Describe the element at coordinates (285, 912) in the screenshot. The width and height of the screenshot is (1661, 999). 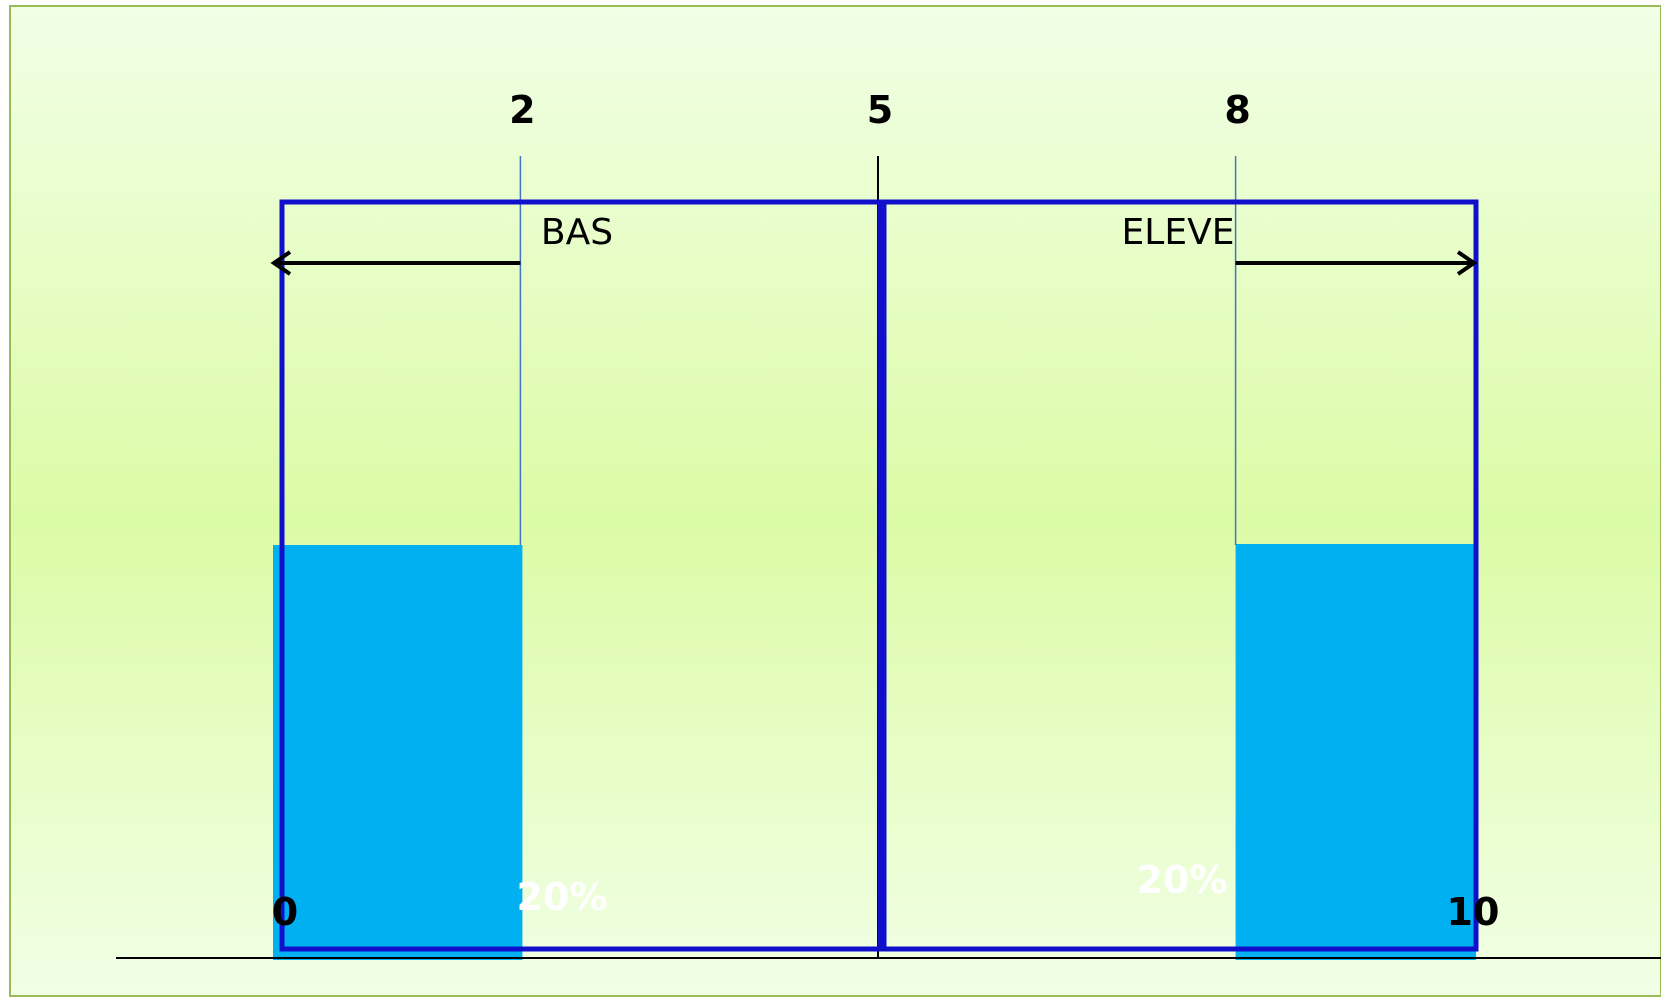
I see `tick-label-0: 0` at that location.